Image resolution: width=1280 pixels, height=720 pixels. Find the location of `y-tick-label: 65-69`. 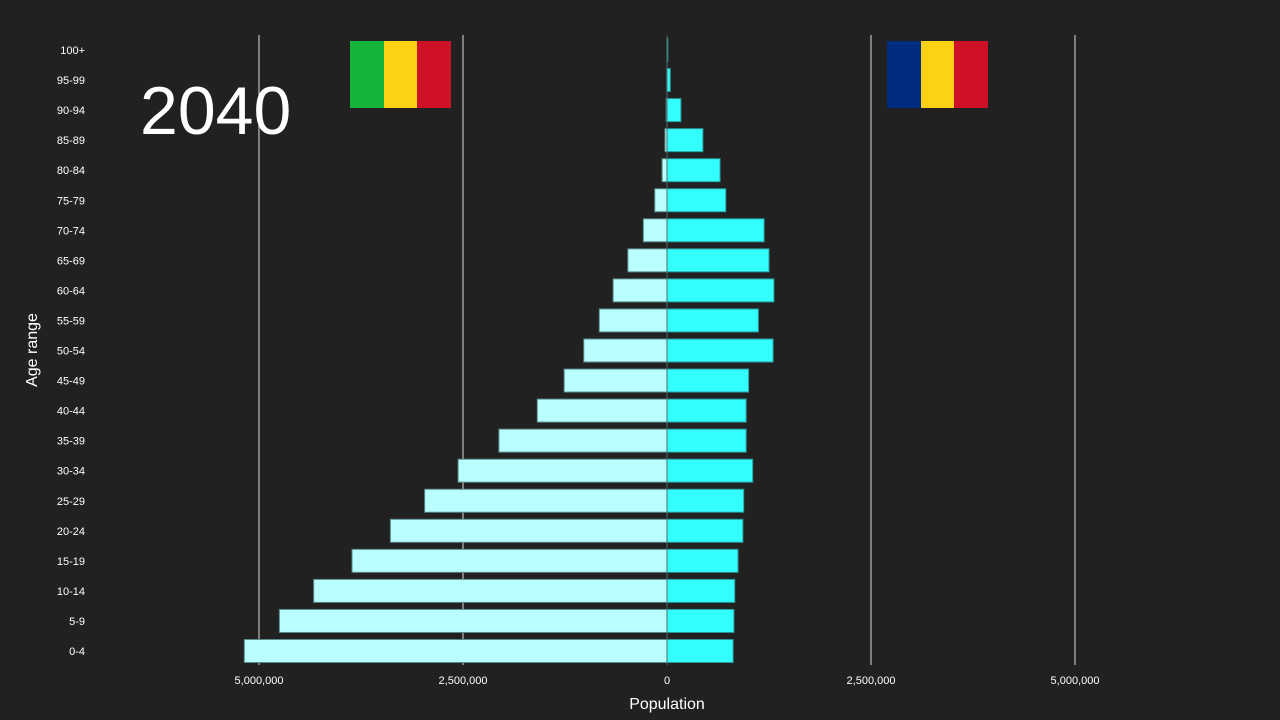

y-tick-label: 65-69 is located at coordinates (71, 261).